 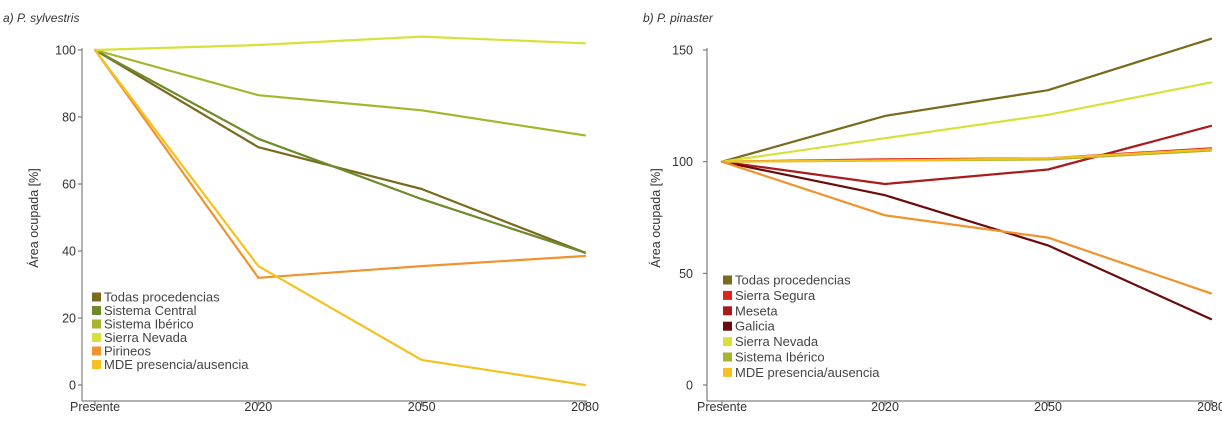 What do you see at coordinates (686, 274) in the screenshot?
I see `y-tick-label: 50` at bounding box center [686, 274].